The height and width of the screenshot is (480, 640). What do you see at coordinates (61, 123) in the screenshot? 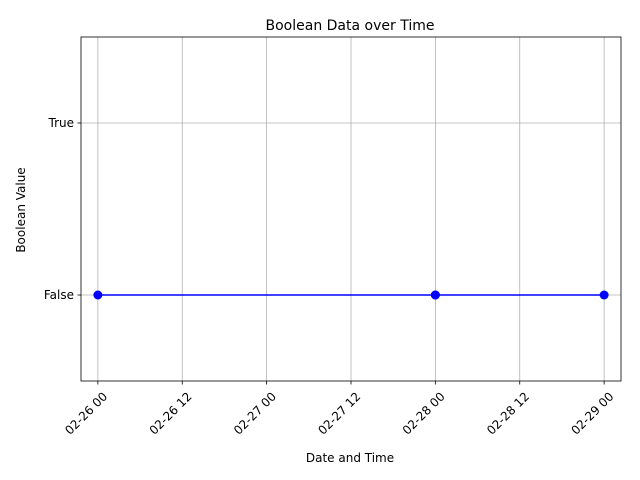
I see `y-tick-label: True` at bounding box center [61, 123].